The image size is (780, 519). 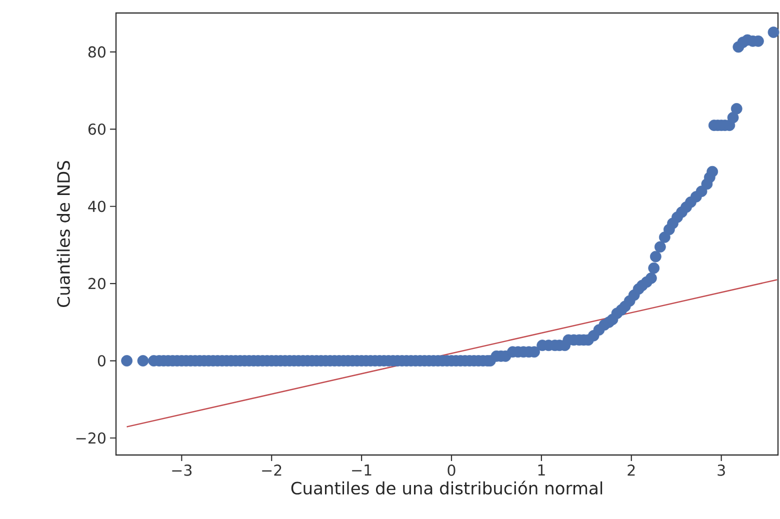 I want to click on x-tick-label: 3, so click(x=721, y=470).